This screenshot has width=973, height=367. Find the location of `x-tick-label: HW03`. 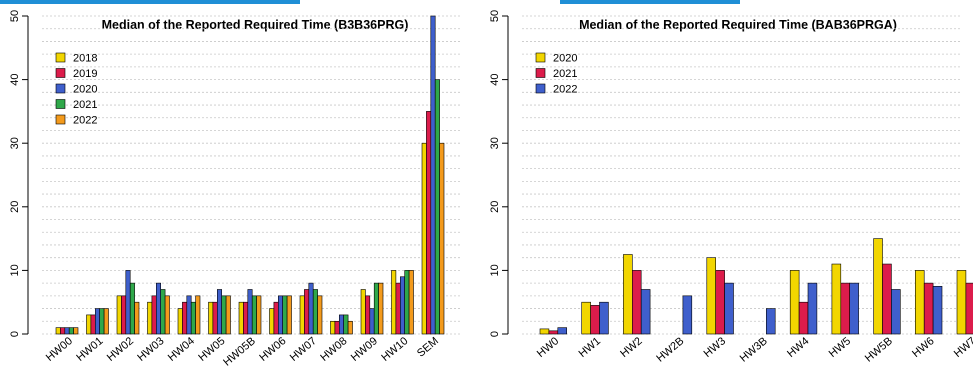

x-tick-label: HW03 is located at coordinates (150, 349).